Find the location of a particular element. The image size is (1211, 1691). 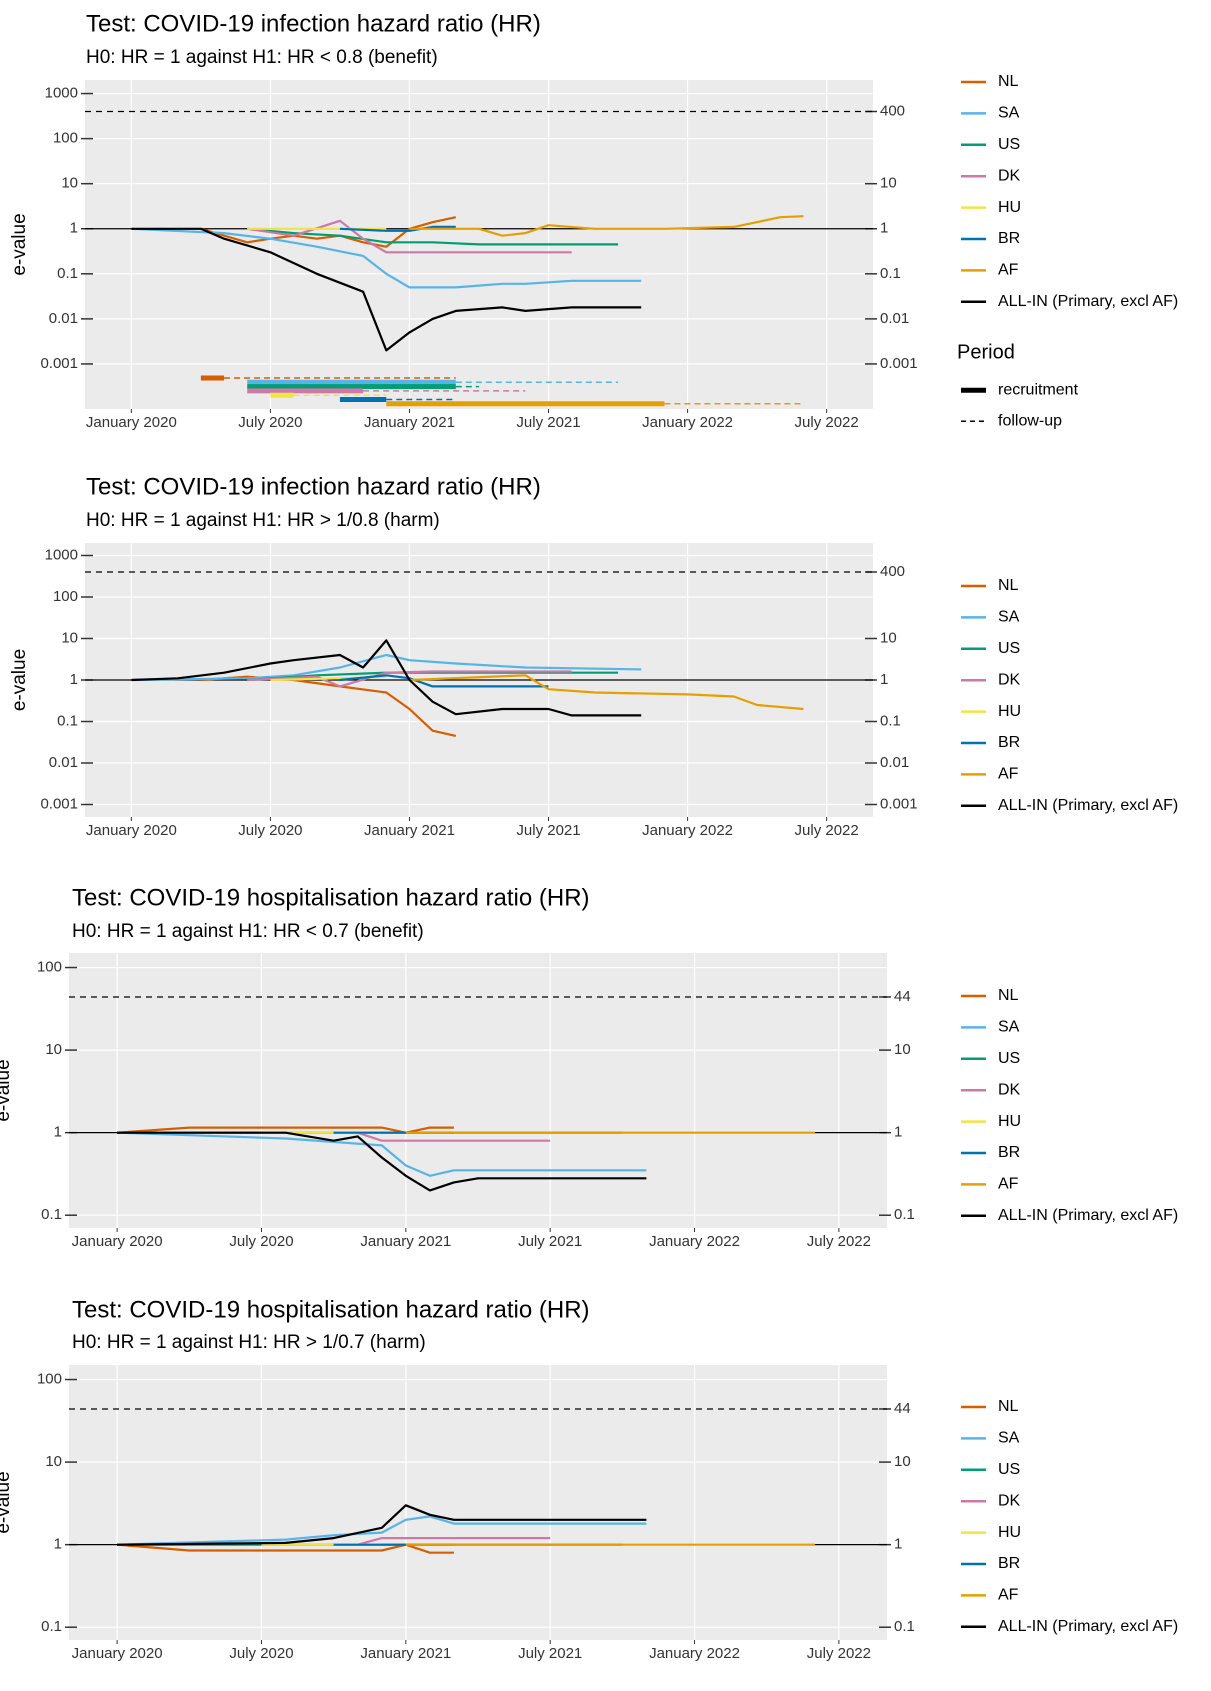

chart-subtitle: H0: HR = 1 against H1: HR > 1/0.8 (harm) is located at coordinates (263, 520).